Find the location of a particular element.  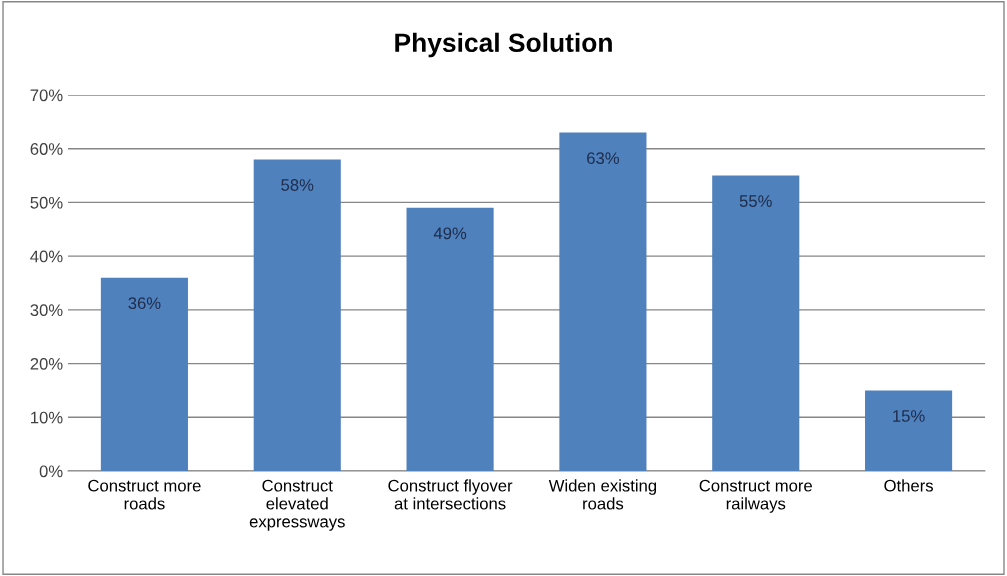

data-label: 36% is located at coordinates (144, 303).